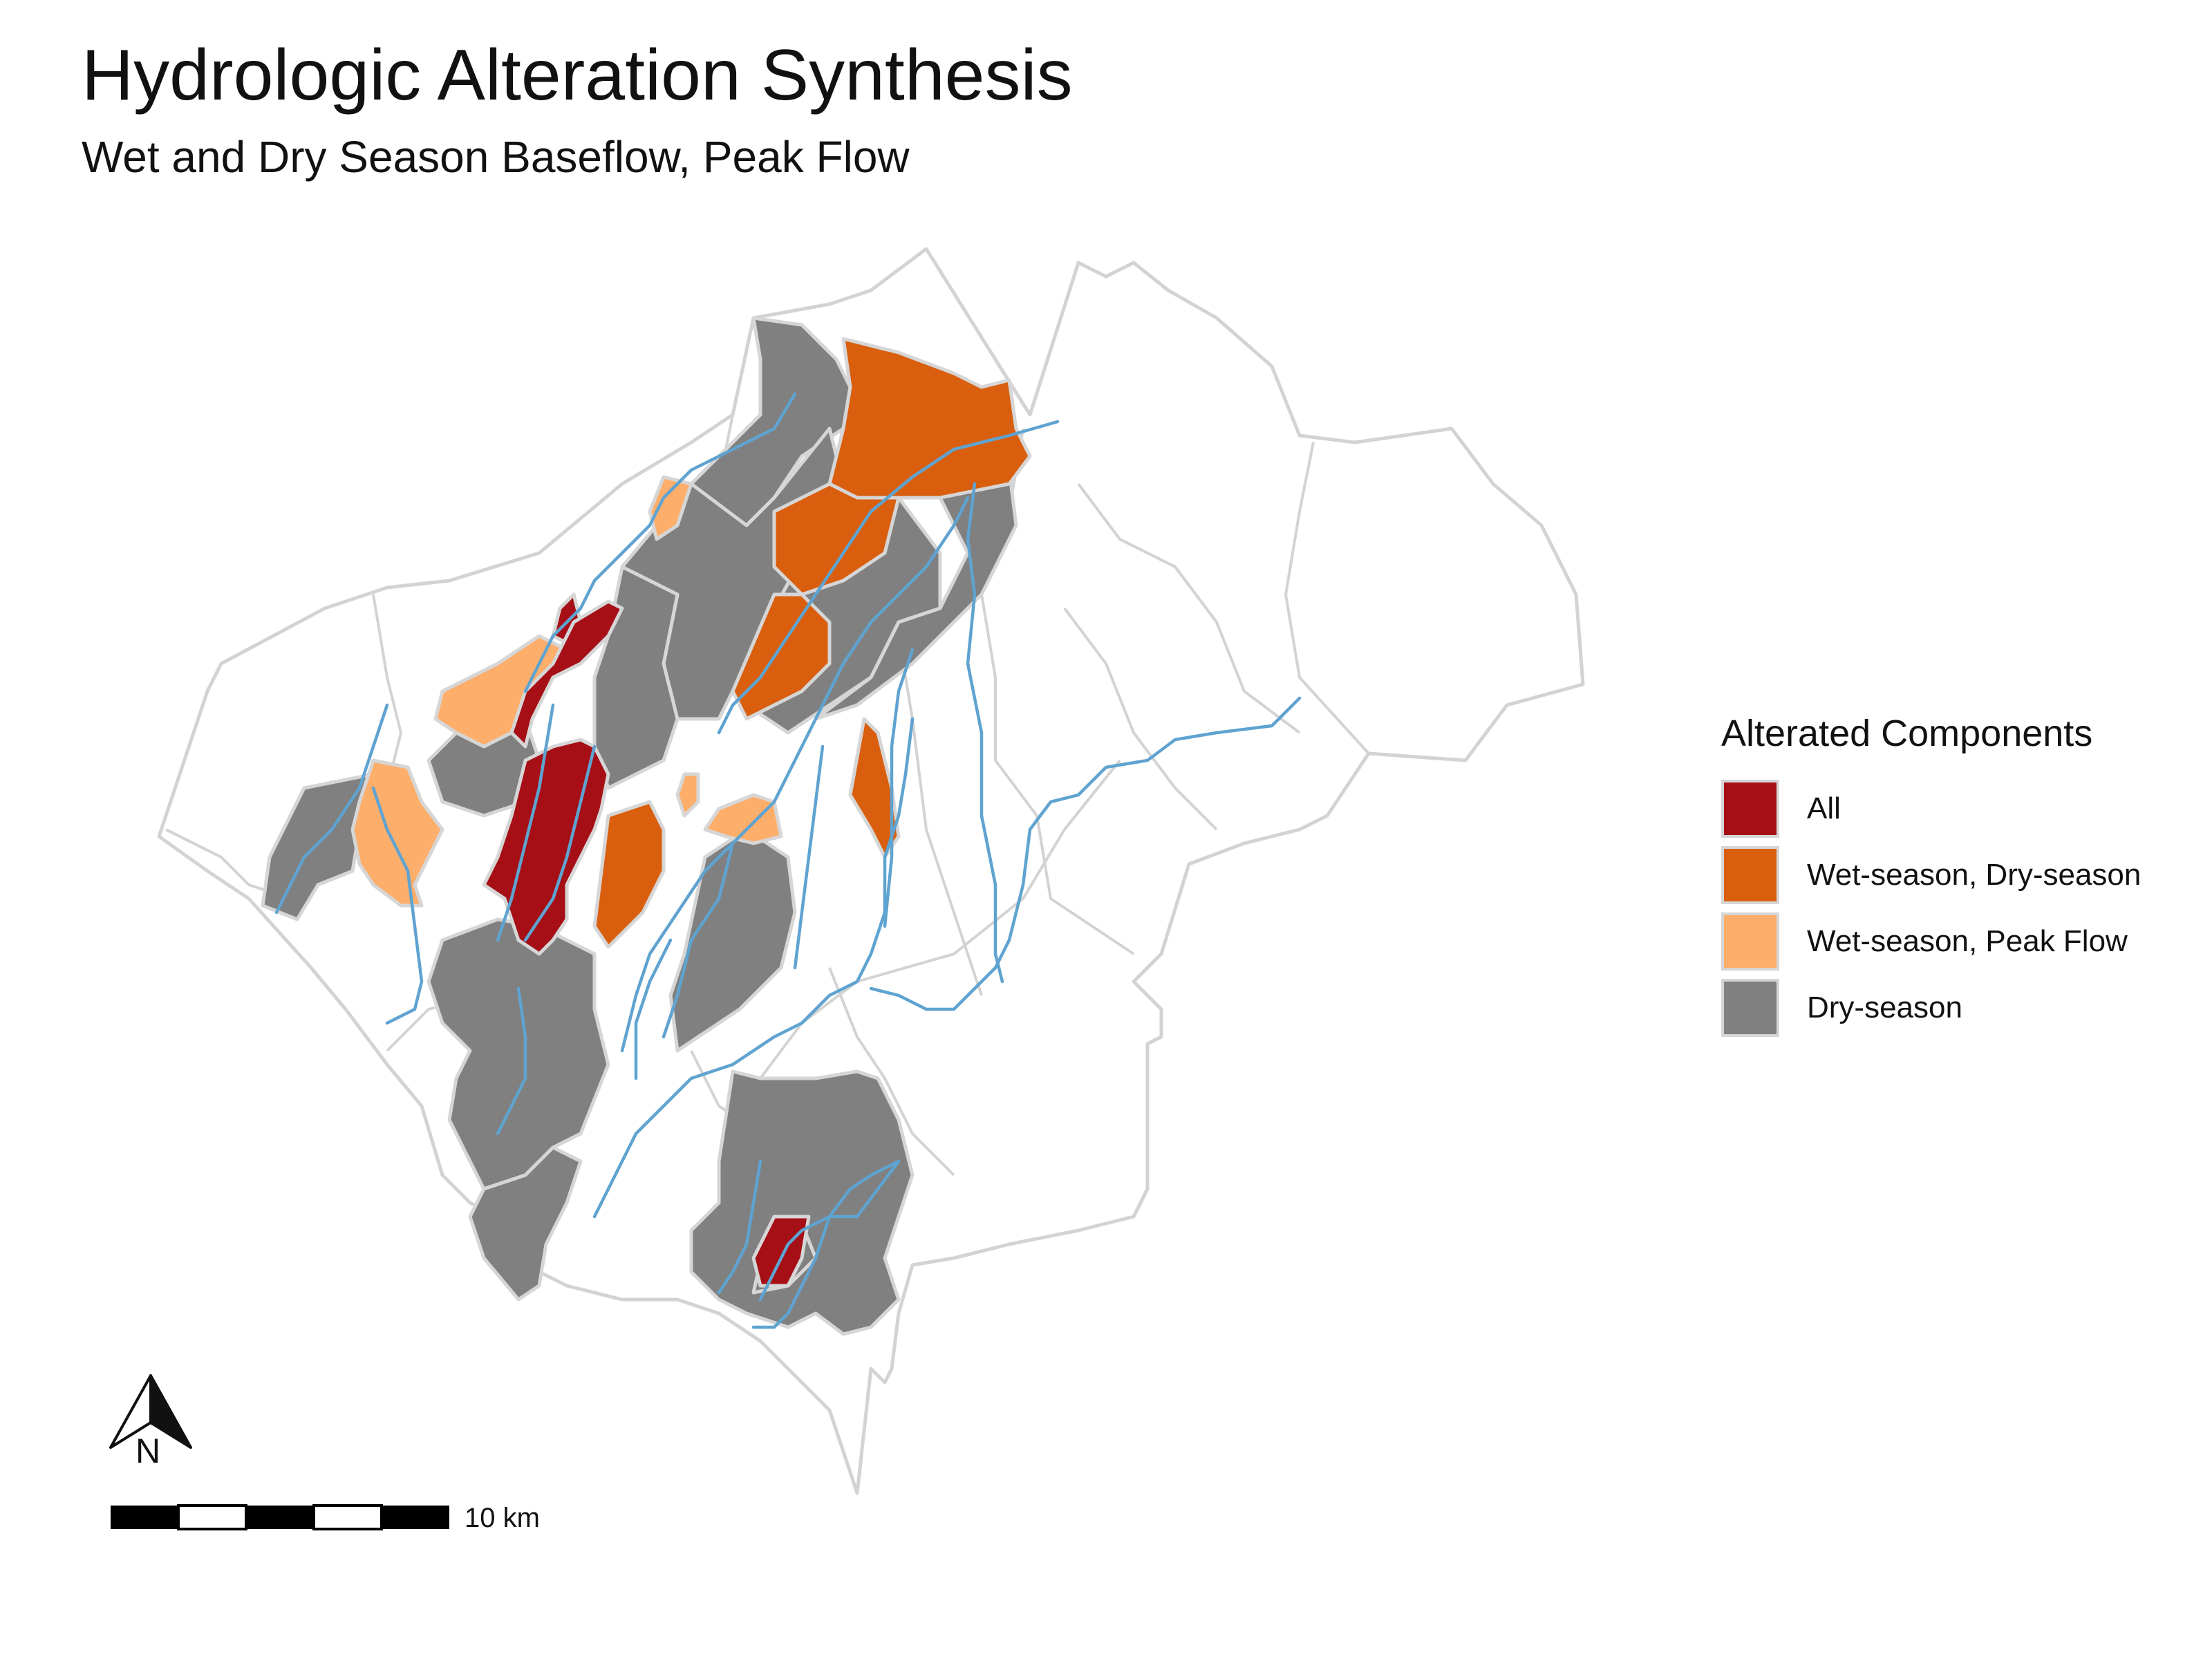 The image size is (2212, 1659). I want to click on legend-label-dry: Dry-season, so click(1885, 1007).